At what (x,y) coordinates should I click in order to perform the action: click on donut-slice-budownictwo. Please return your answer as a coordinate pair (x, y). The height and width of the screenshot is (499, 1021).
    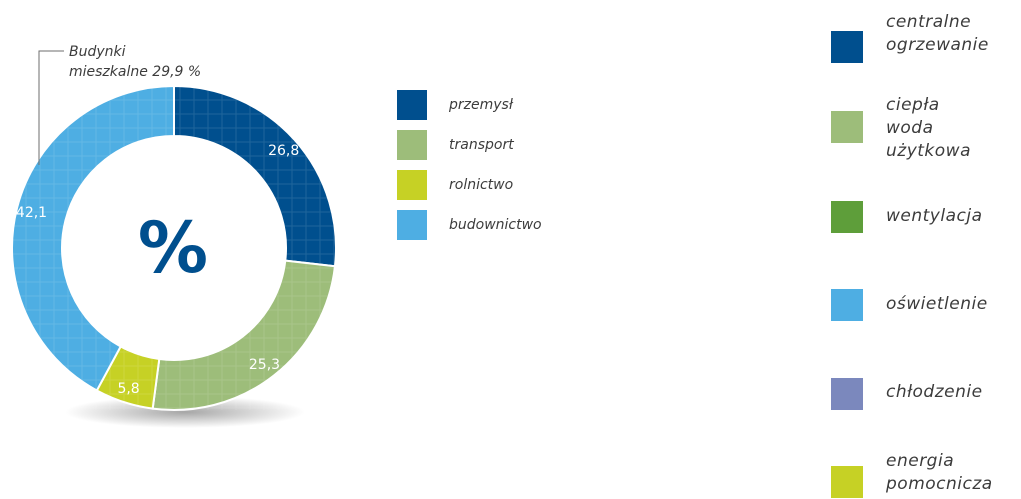
    Looking at the image, I should click on (93, 238).